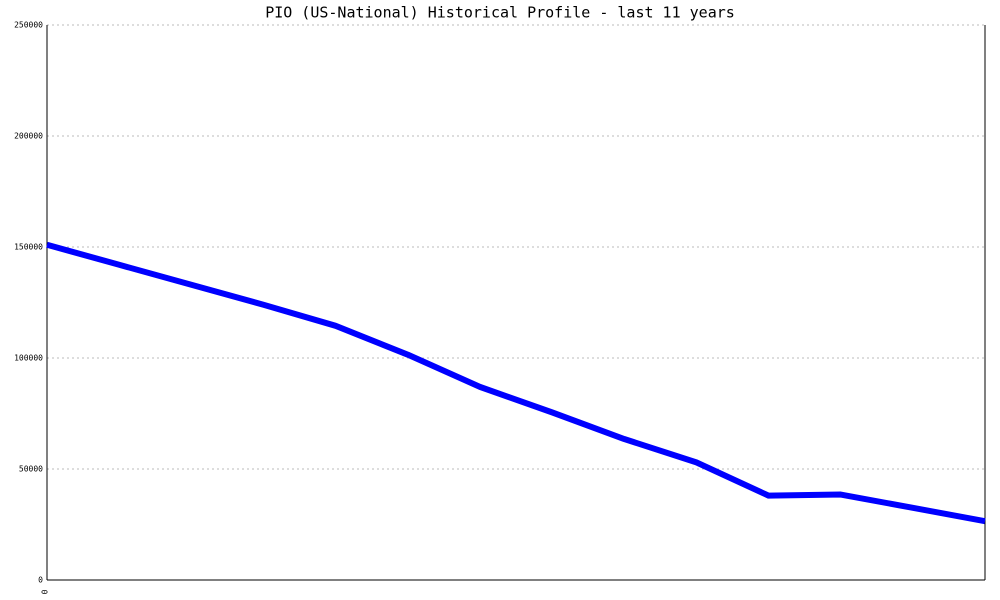 This screenshot has width=1000, height=600. Describe the element at coordinates (45, 591) in the screenshot. I see `x-tick-label: 0` at that location.